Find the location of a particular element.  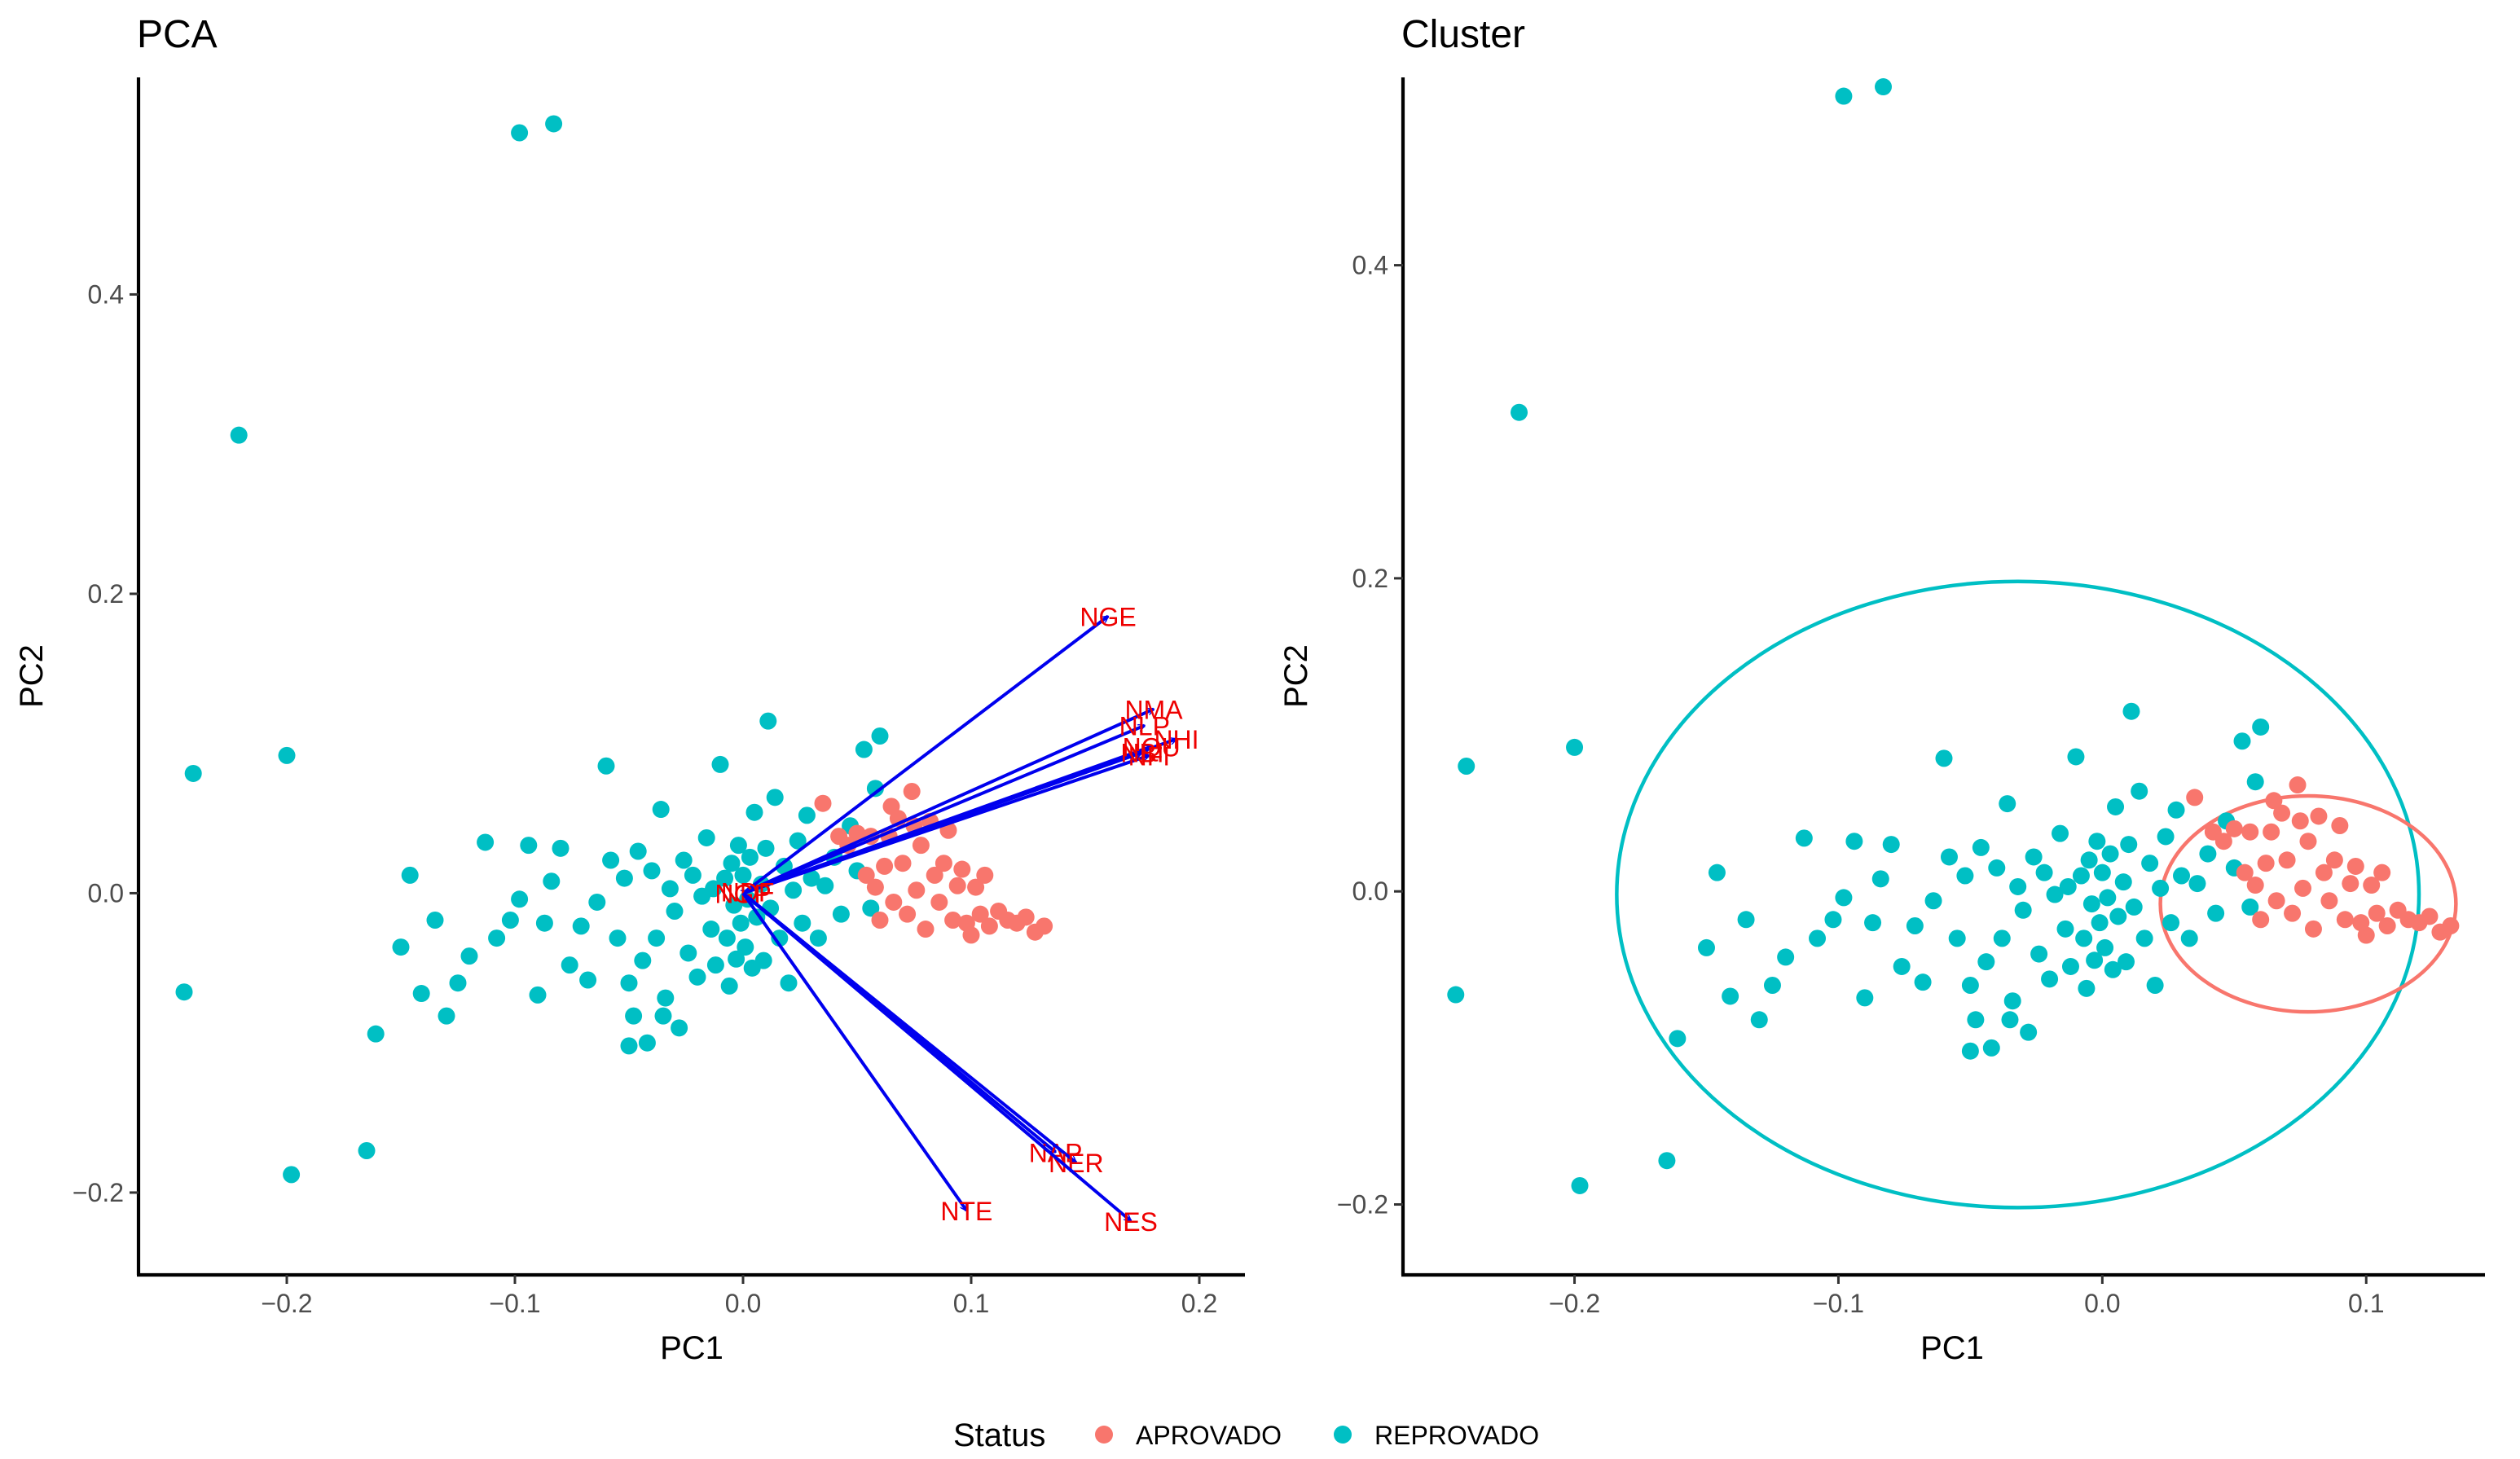

loading-label-nes: NES is located at coordinates (1131, 1222).